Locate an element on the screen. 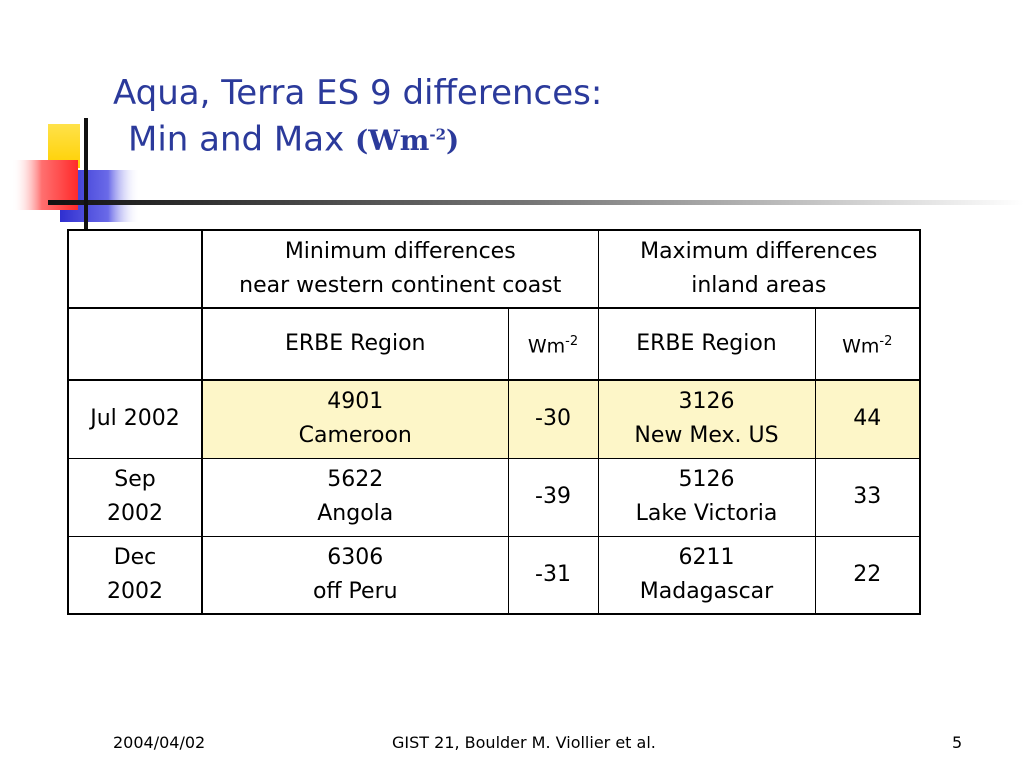 The width and height of the screenshot is (1024, 768). region-code: 4901 is located at coordinates (355, 402).